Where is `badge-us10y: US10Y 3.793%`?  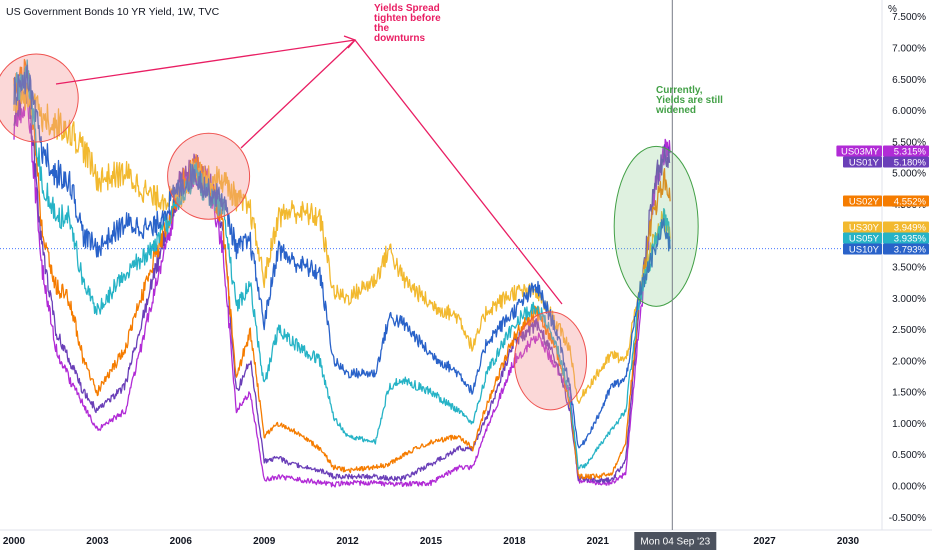 badge-us10y: US10Y 3.793% is located at coordinates (886, 249).